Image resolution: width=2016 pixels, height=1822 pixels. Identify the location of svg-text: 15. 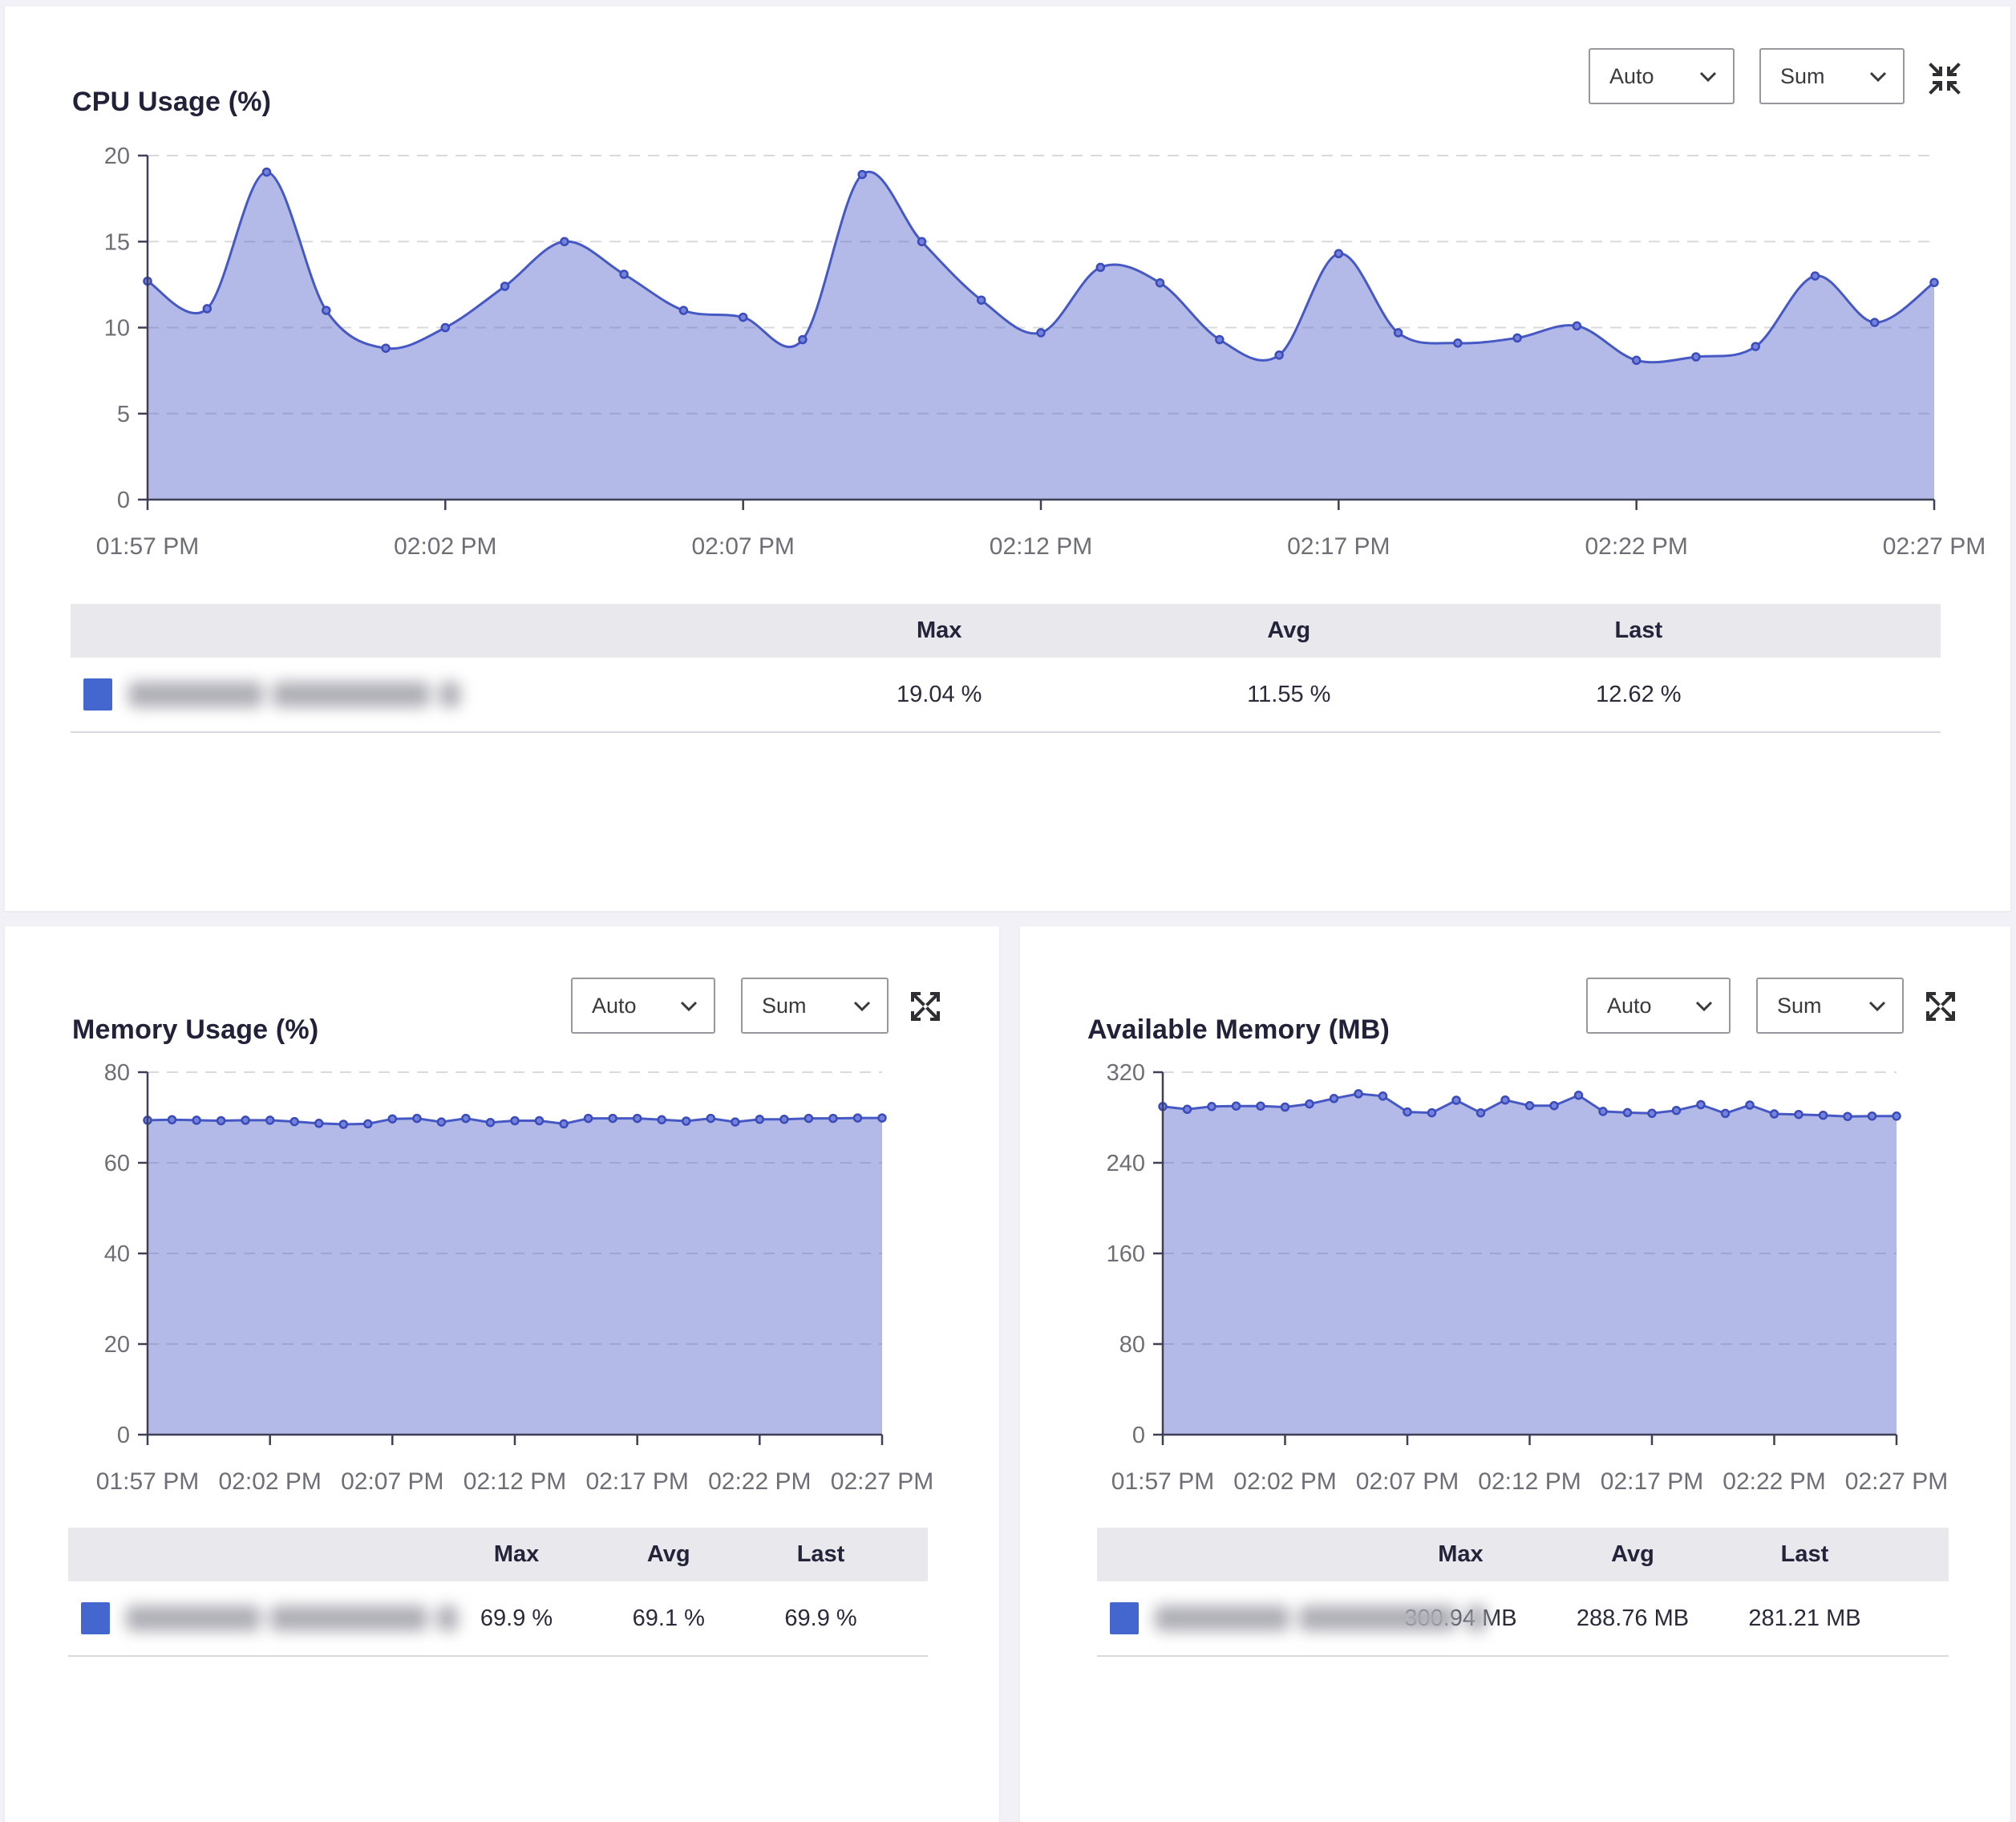
(117, 242).